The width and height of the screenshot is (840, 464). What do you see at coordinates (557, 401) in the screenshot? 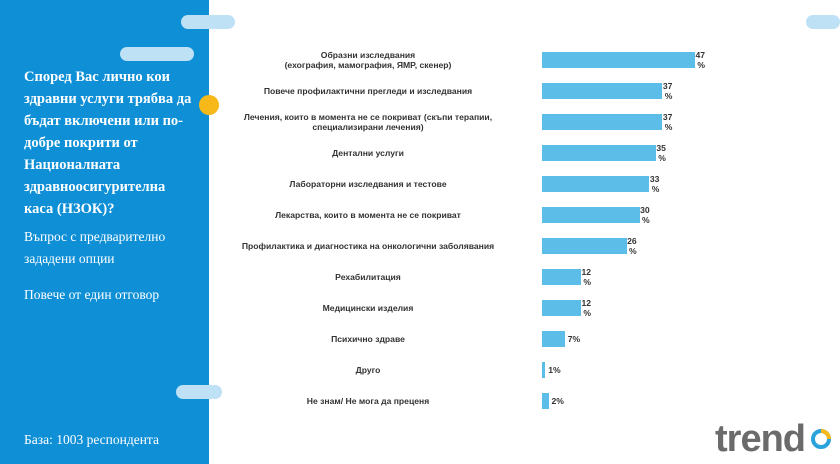
I see `value-label: 2%` at bounding box center [557, 401].